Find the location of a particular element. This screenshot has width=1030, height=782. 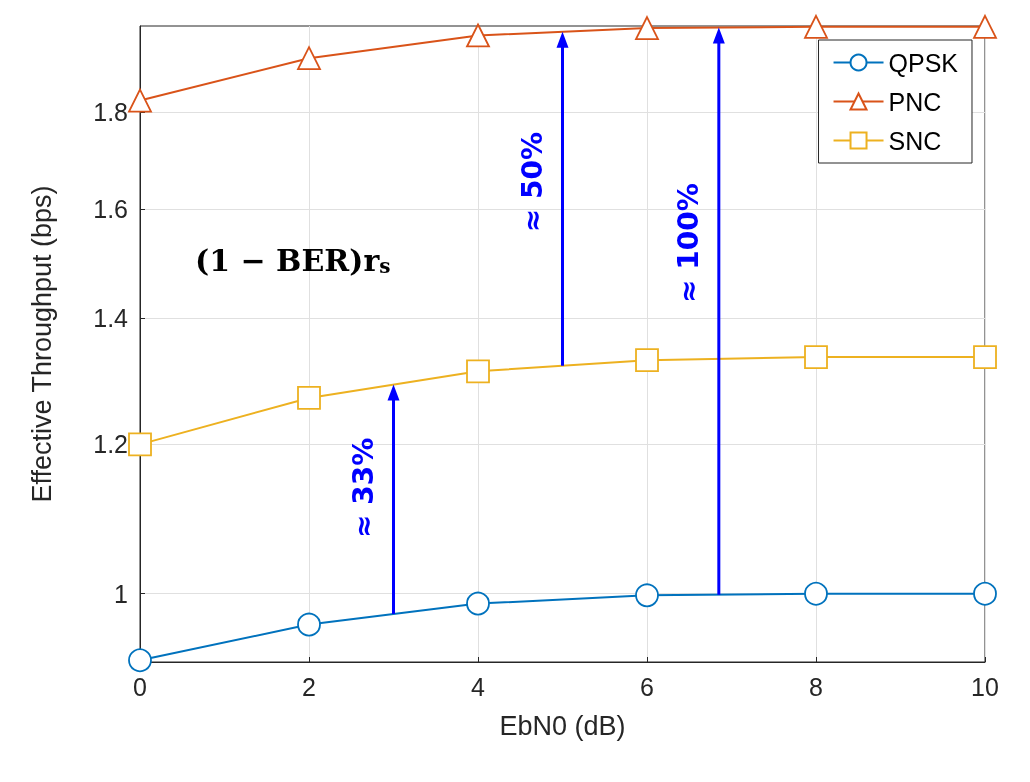

x-tick-label: 6 is located at coordinates (647, 686).